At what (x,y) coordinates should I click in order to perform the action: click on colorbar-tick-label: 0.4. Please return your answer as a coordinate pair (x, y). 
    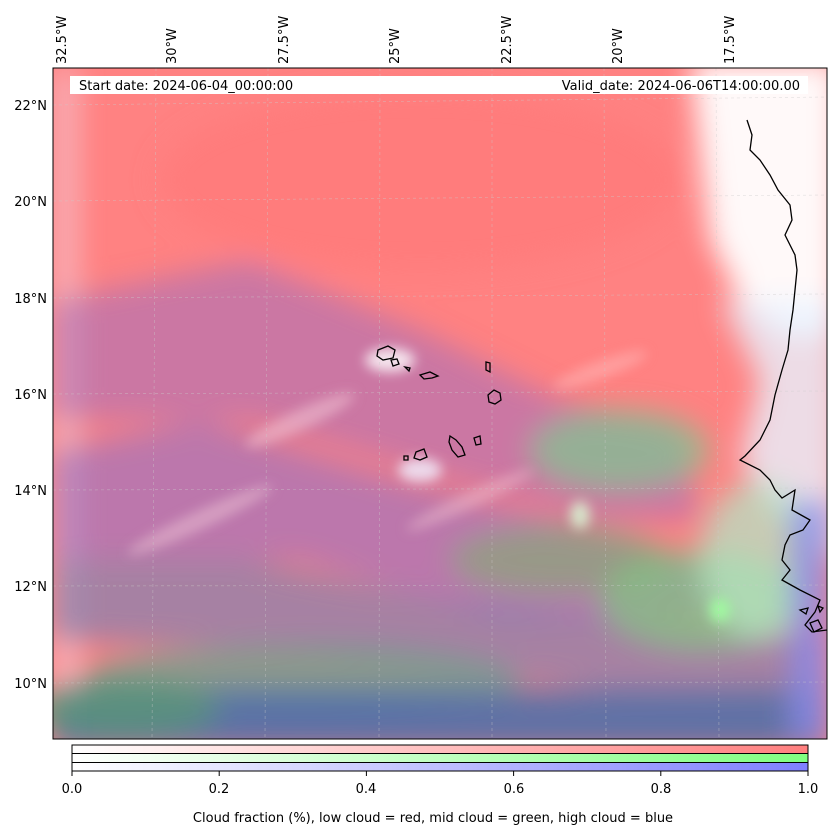
    Looking at the image, I should click on (366, 789).